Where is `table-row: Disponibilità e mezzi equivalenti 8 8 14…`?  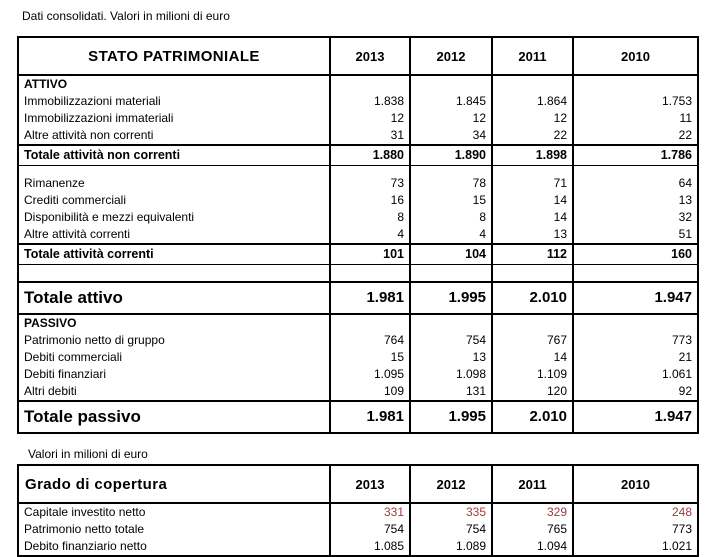 table-row: Disponibilità e mezzi equivalenti 8 8 14… is located at coordinates (358, 217).